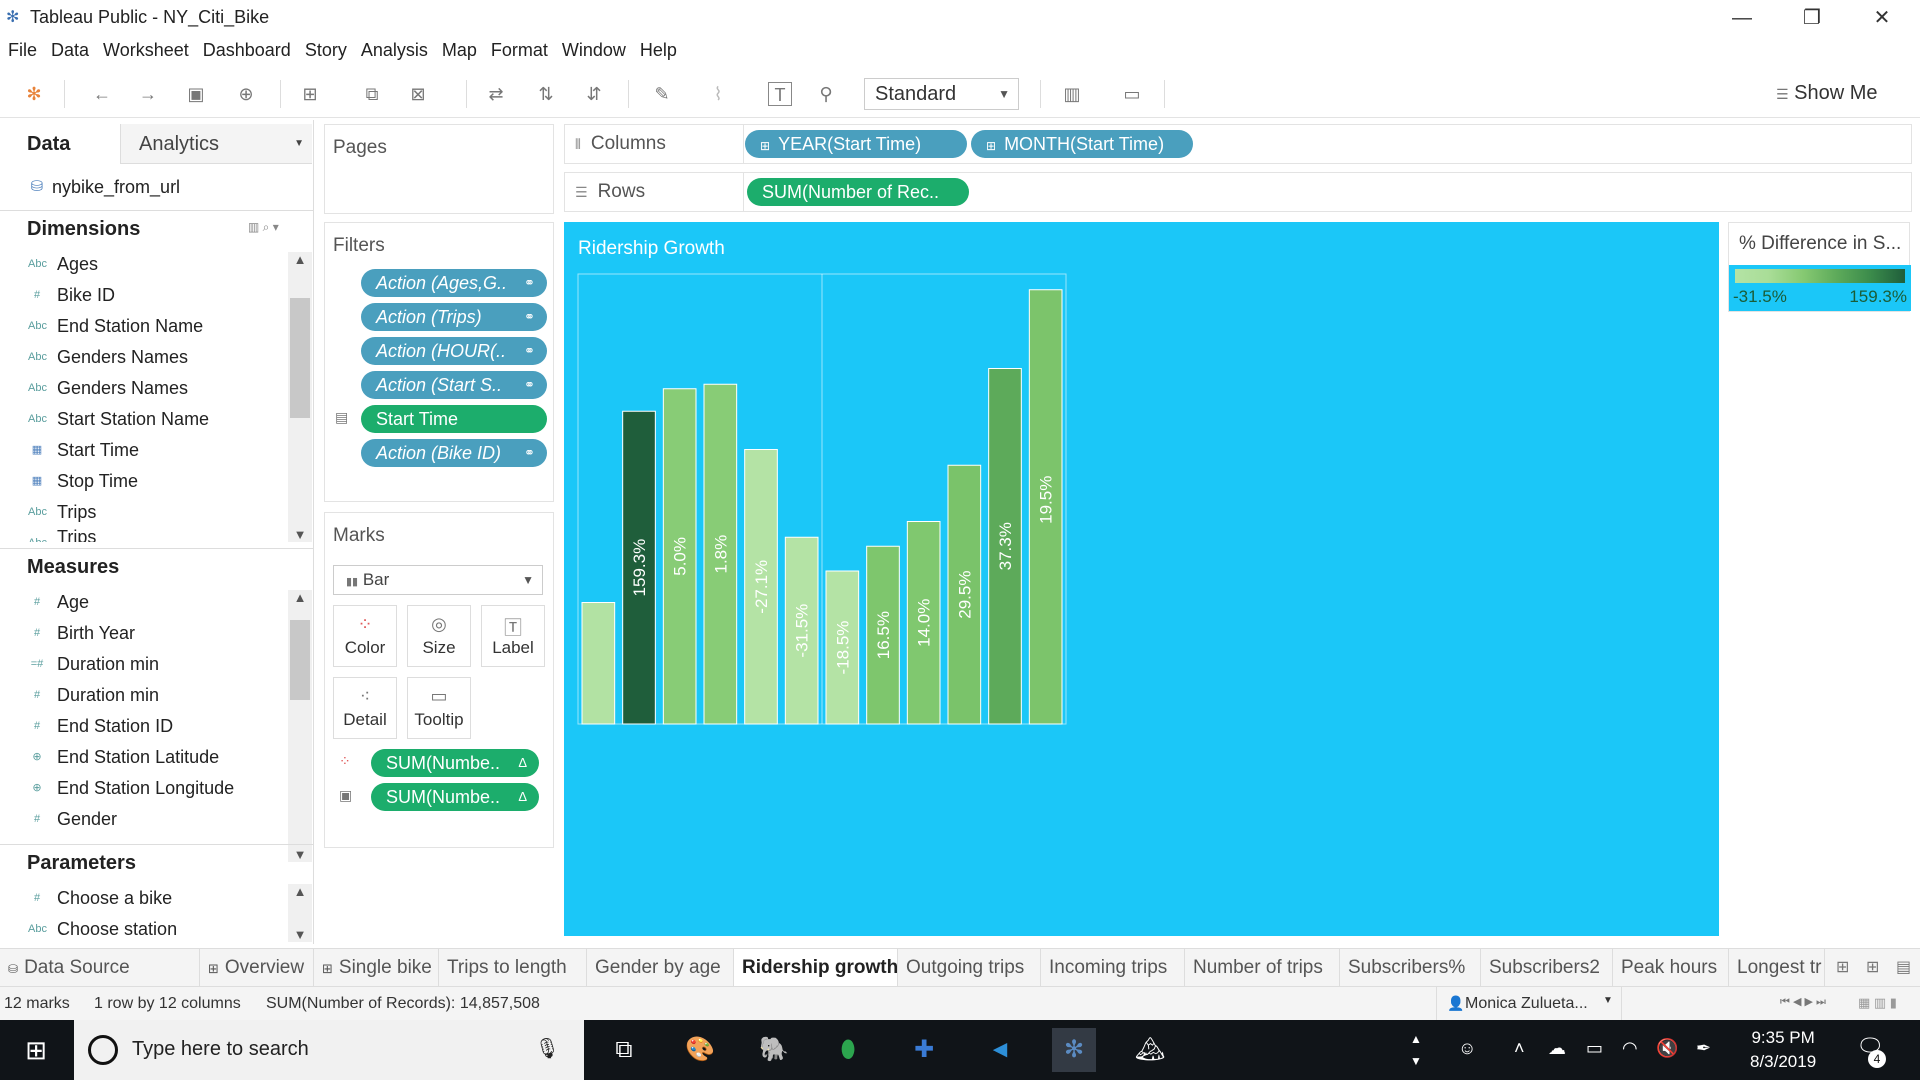 The width and height of the screenshot is (1920, 1080). Describe the element at coordinates (816, 968) in the screenshot. I see `sheet-tab-ridership-growth: Ridership growth` at that location.